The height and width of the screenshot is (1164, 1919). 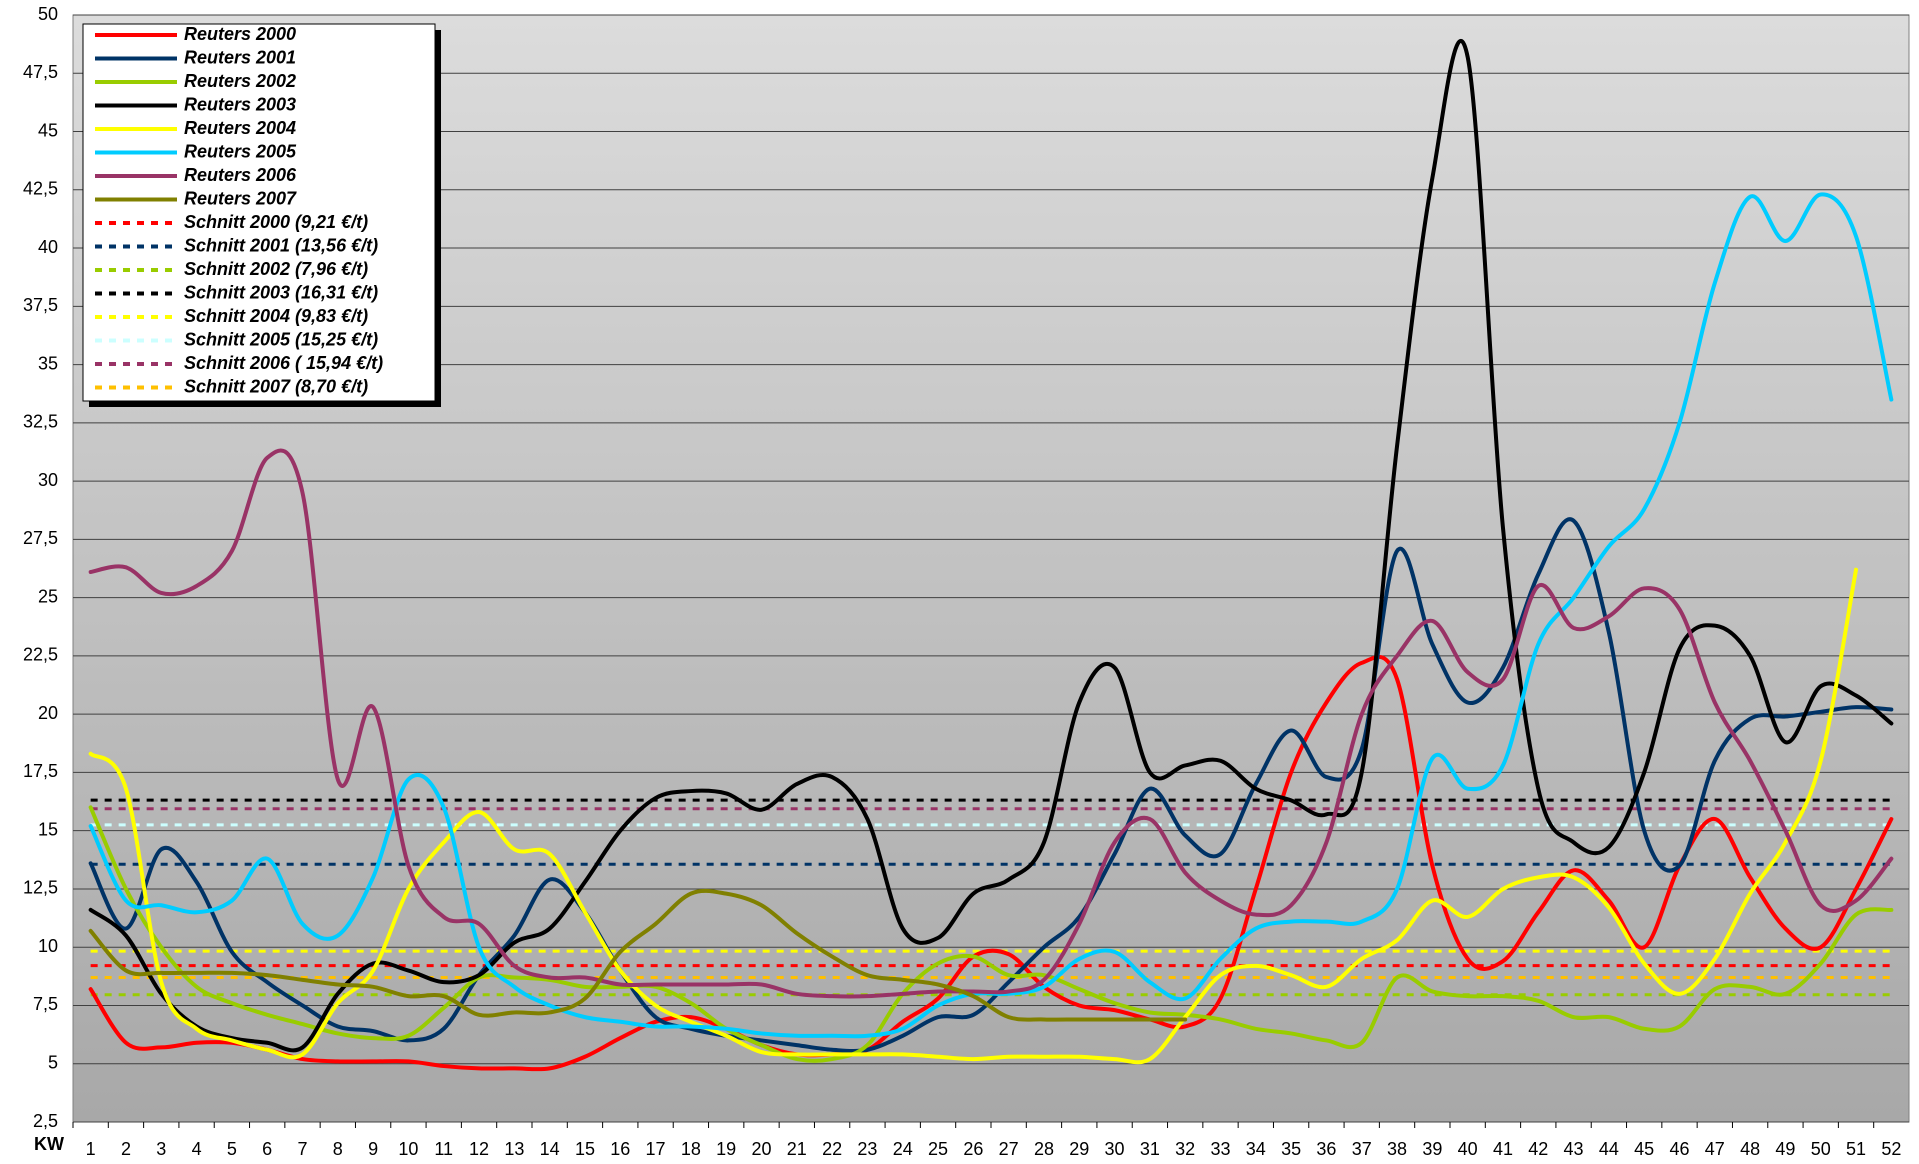 I want to click on x-tick-label: 19, so click(x=726, y=1149).